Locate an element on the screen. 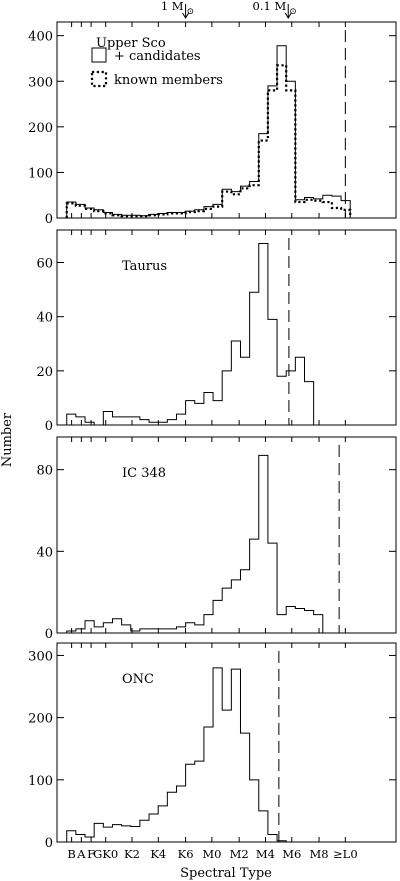 The image size is (400, 881). y-axis-label: Number is located at coordinates (7, 439).